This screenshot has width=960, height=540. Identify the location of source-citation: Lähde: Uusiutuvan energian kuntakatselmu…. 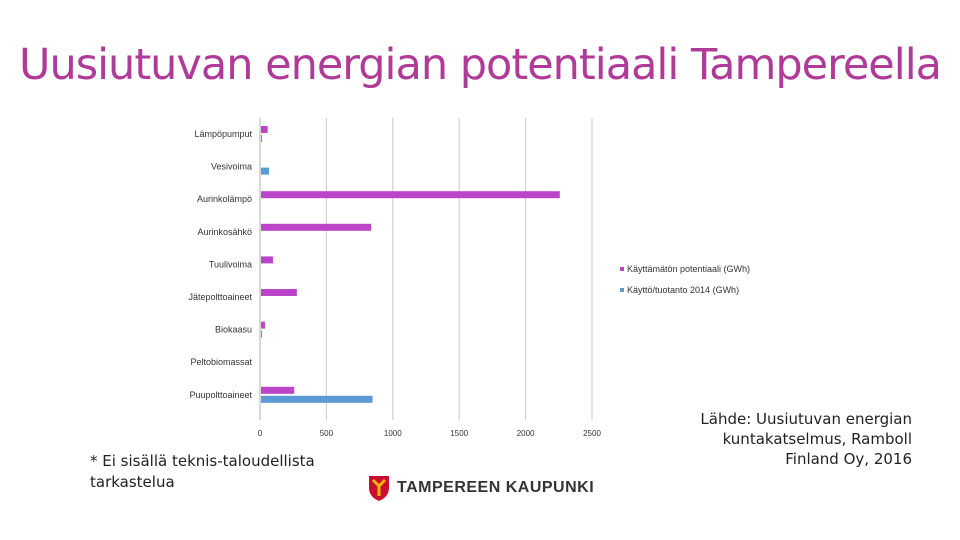
(806, 439).